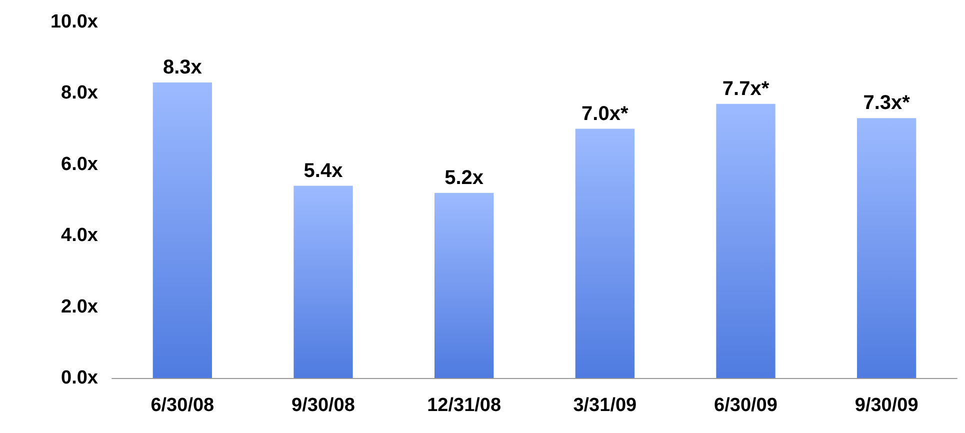 This screenshot has height=433, width=965. Describe the element at coordinates (79, 93) in the screenshot. I see `y-tick-label: 8.0x` at that location.